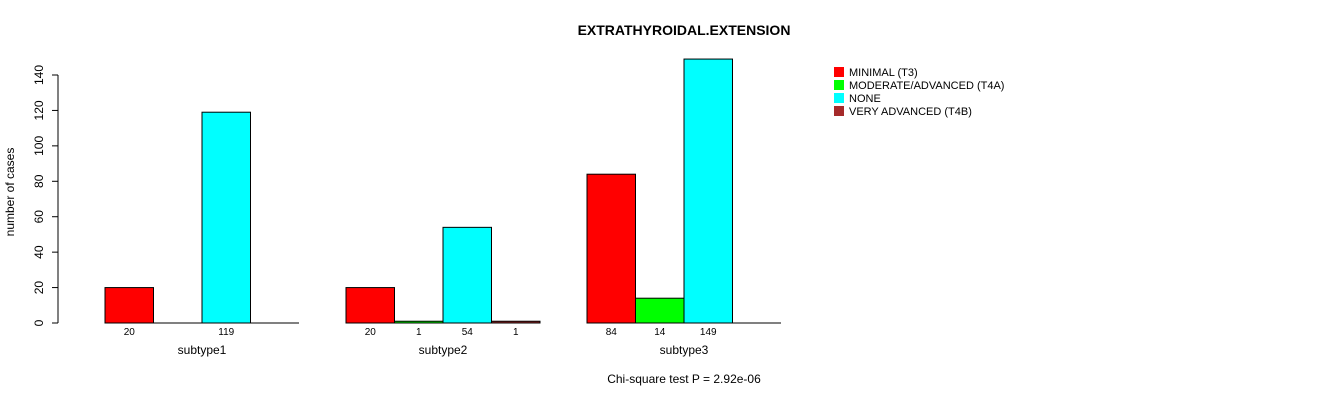 Image resolution: width=1340 pixels, height=400 pixels. I want to click on legend-label: NONE, so click(865, 99).